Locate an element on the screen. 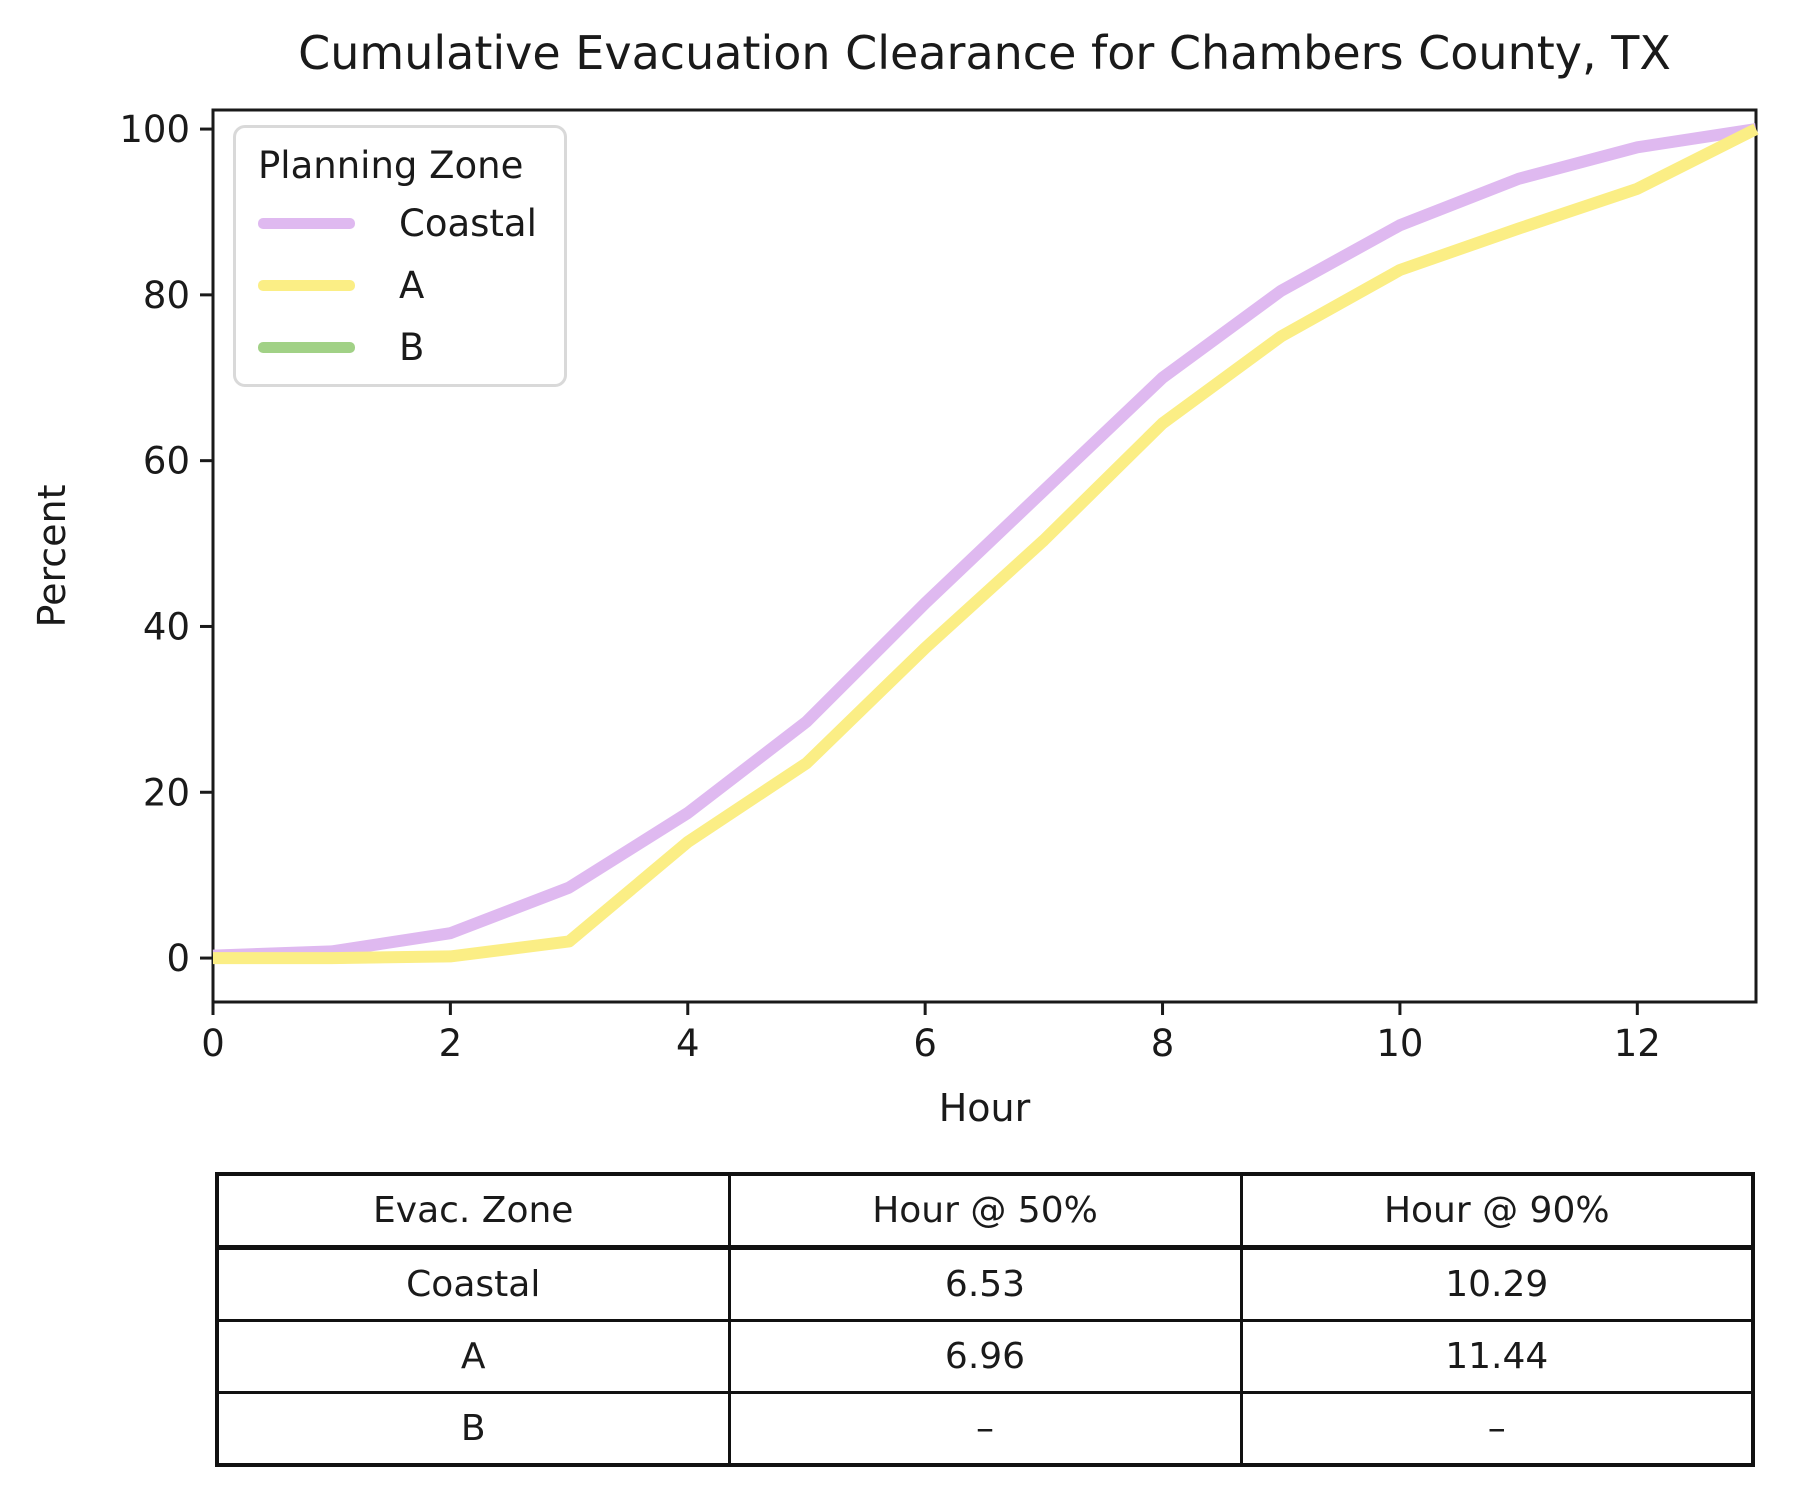 This screenshot has height=1500, width=1800. table-cell: B is located at coordinates (473, 1429).